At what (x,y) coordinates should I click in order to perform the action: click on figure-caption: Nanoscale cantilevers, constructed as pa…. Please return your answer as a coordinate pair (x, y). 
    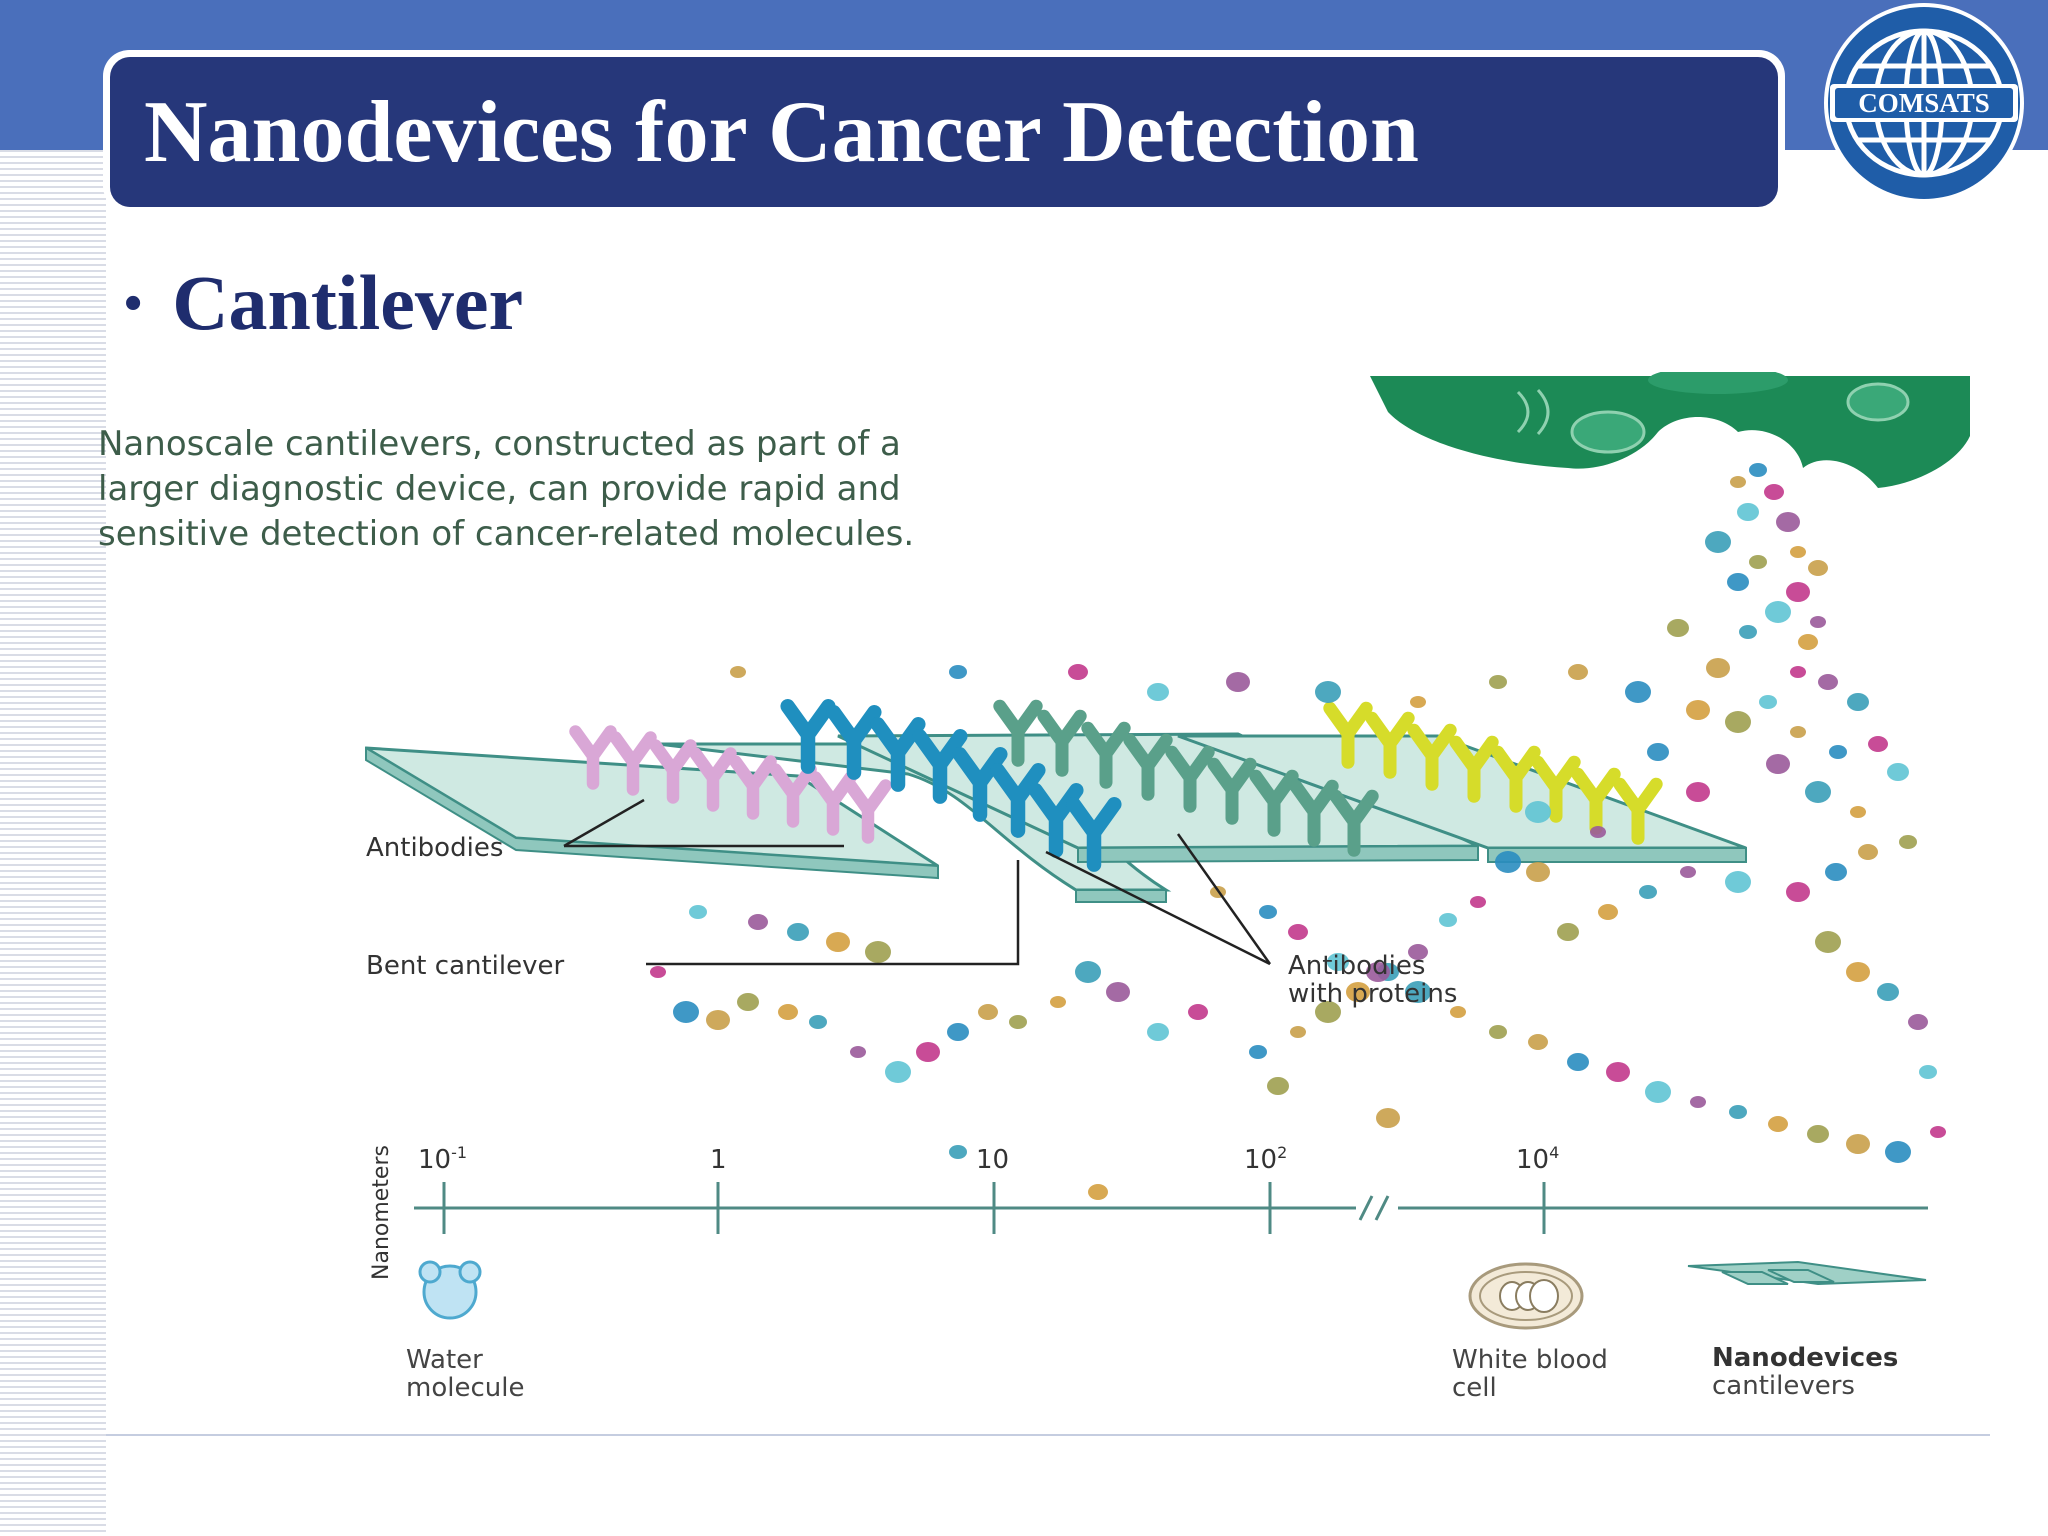
    Looking at the image, I should click on (506, 489).